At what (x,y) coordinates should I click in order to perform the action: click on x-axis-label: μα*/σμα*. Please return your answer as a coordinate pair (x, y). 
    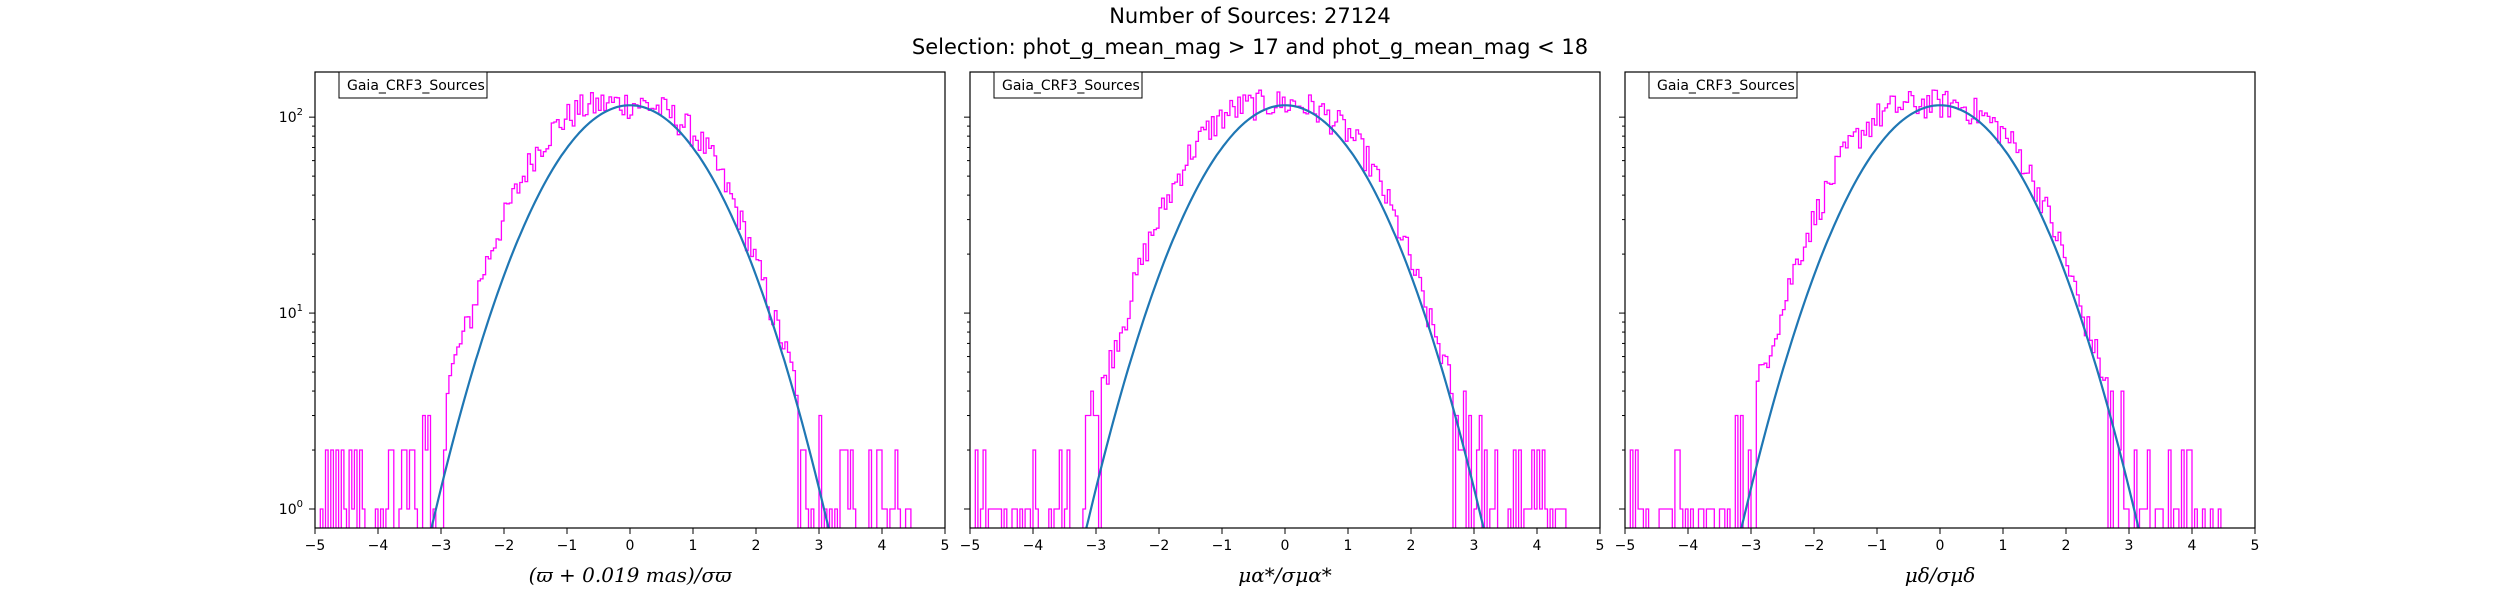
    Looking at the image, I should click on (1284, 575).